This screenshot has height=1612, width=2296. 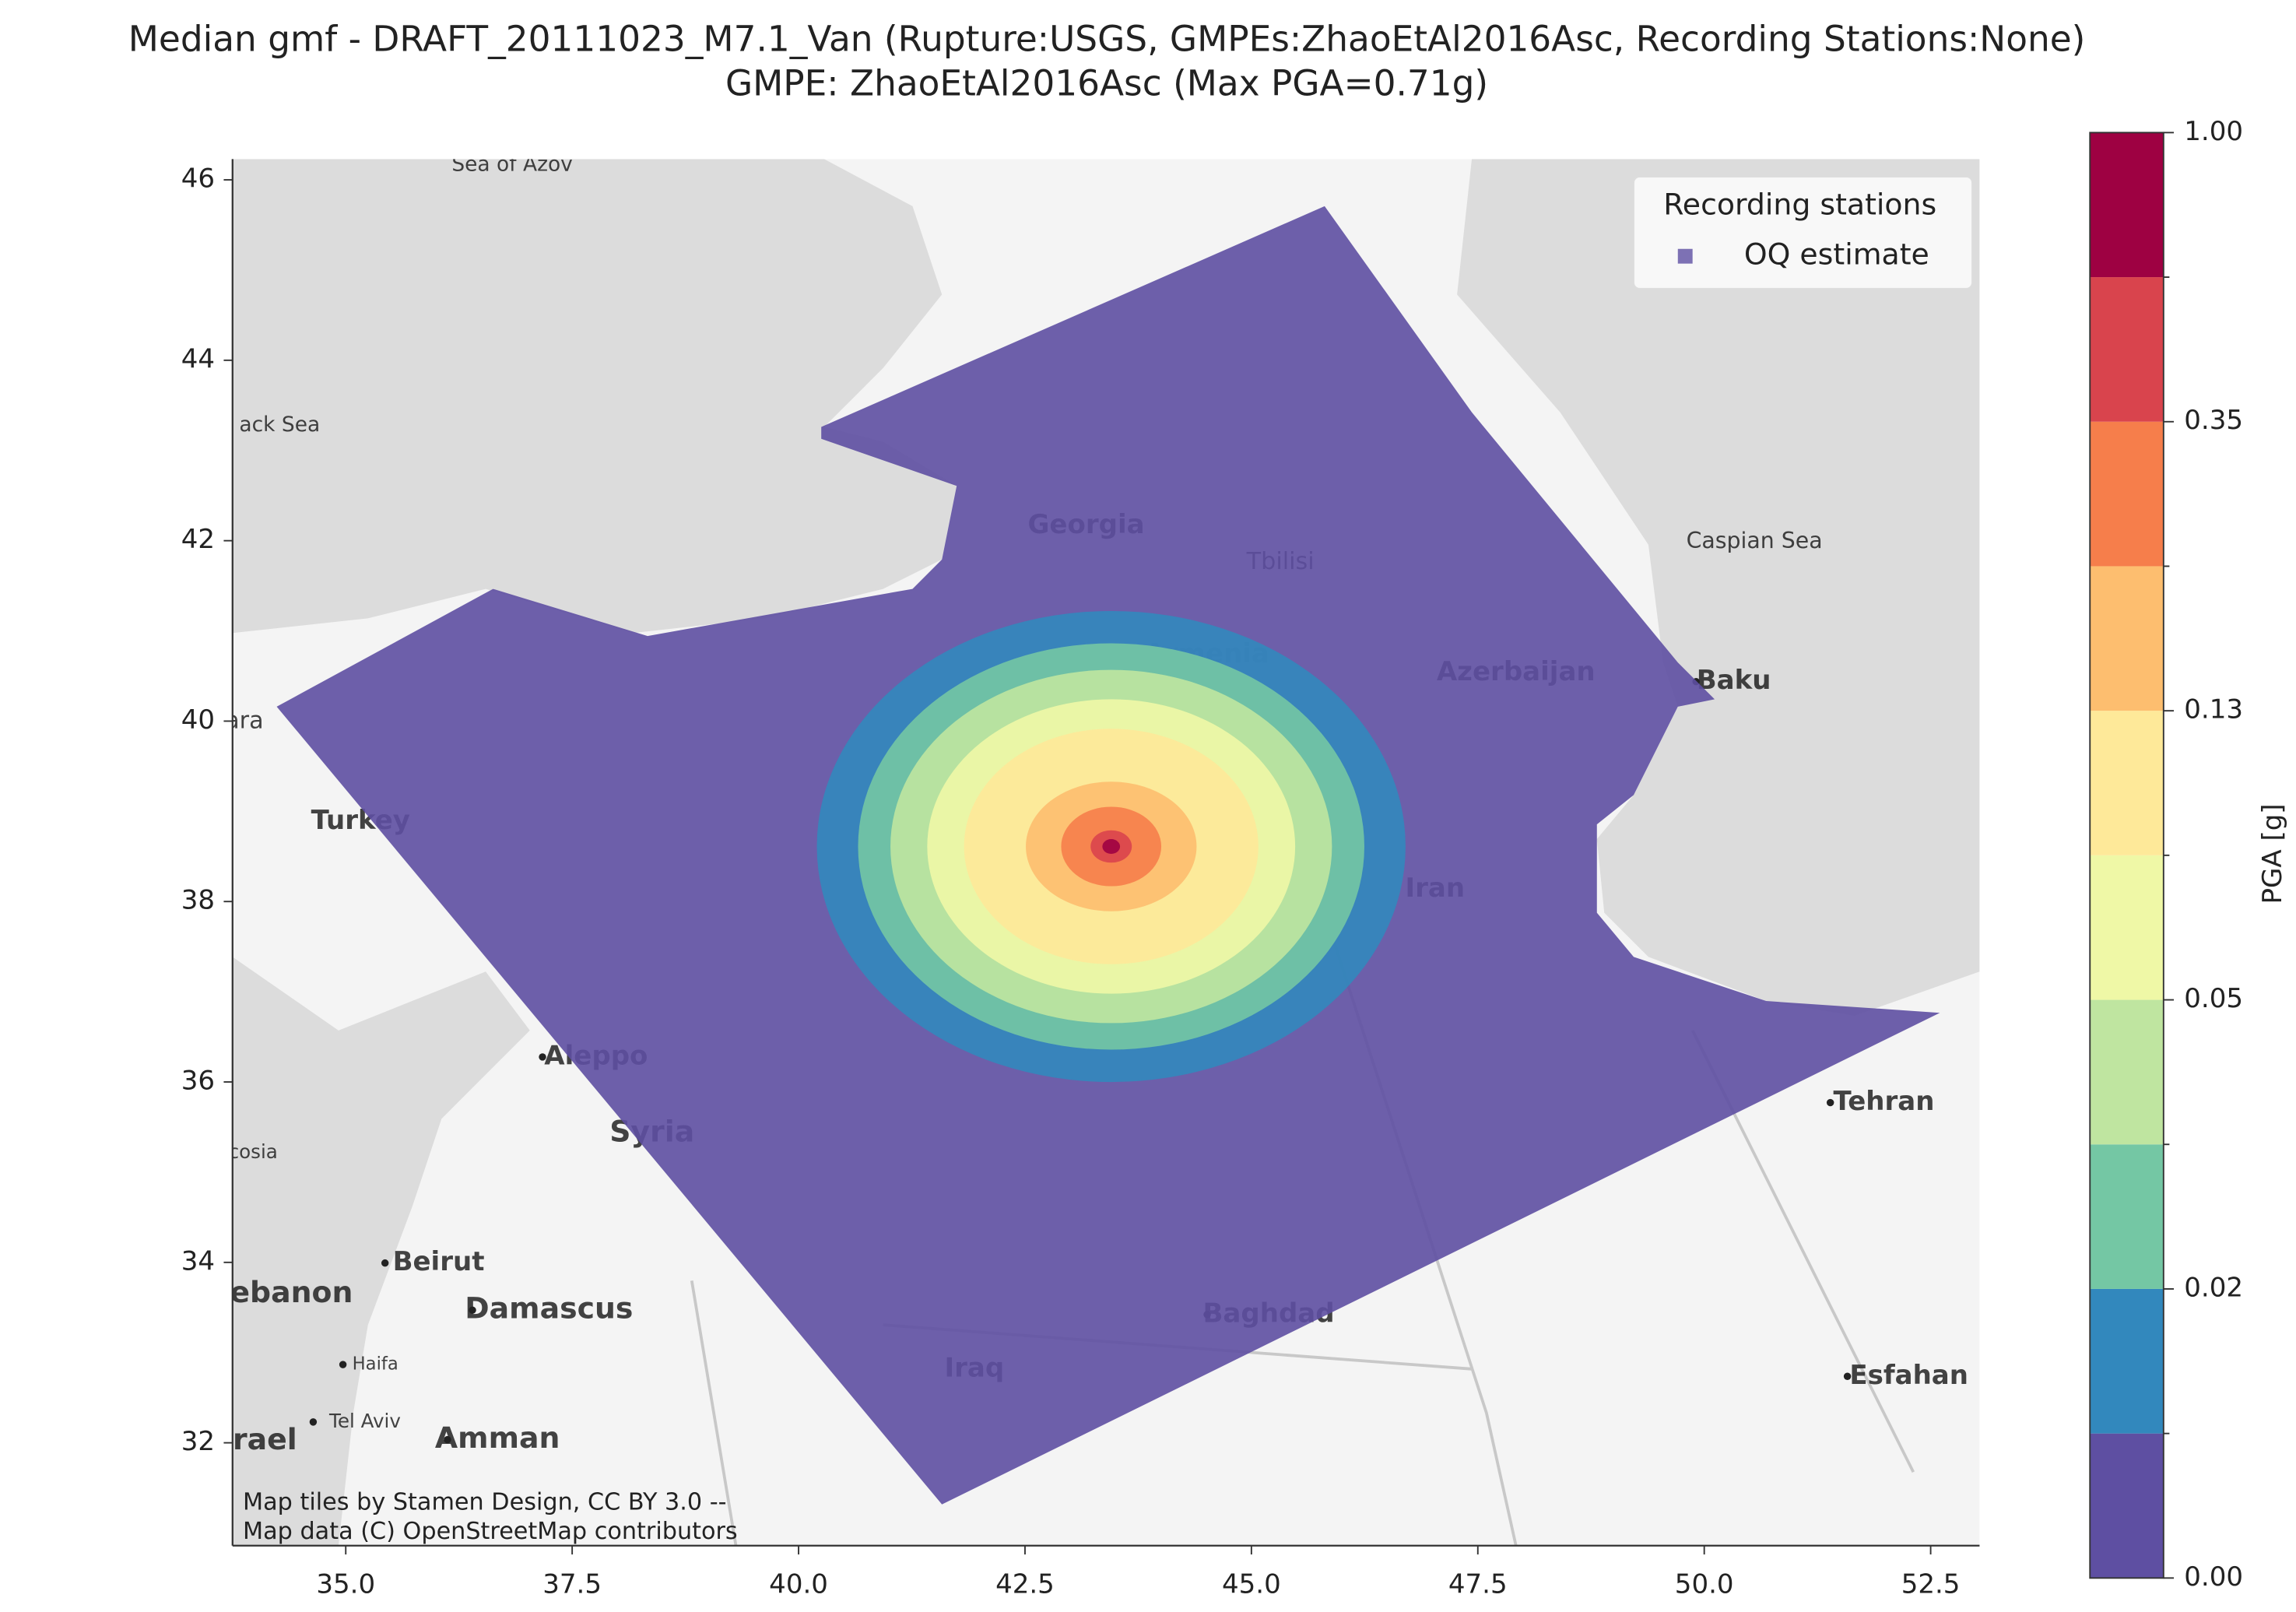 I want to click on x-tick-label: 45.0, so click(x=1251, y=1584).